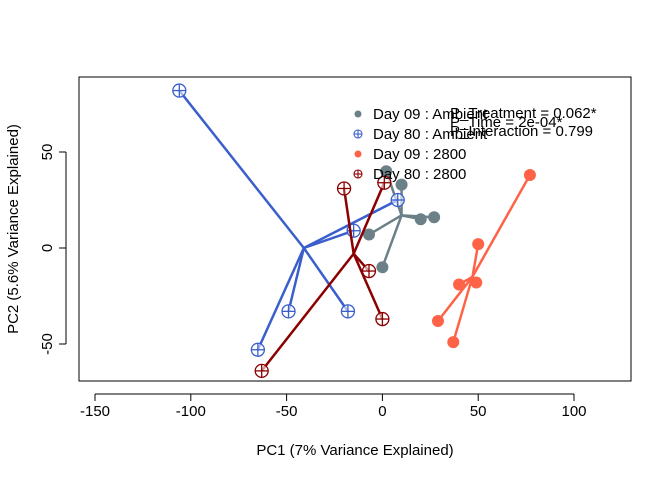 The height and width of the screenshot is (480, 672). What do you see at coordinates (382, 411) in the screenshot?
I see `x-tick-label: 0` at bounding box center [382, 411].